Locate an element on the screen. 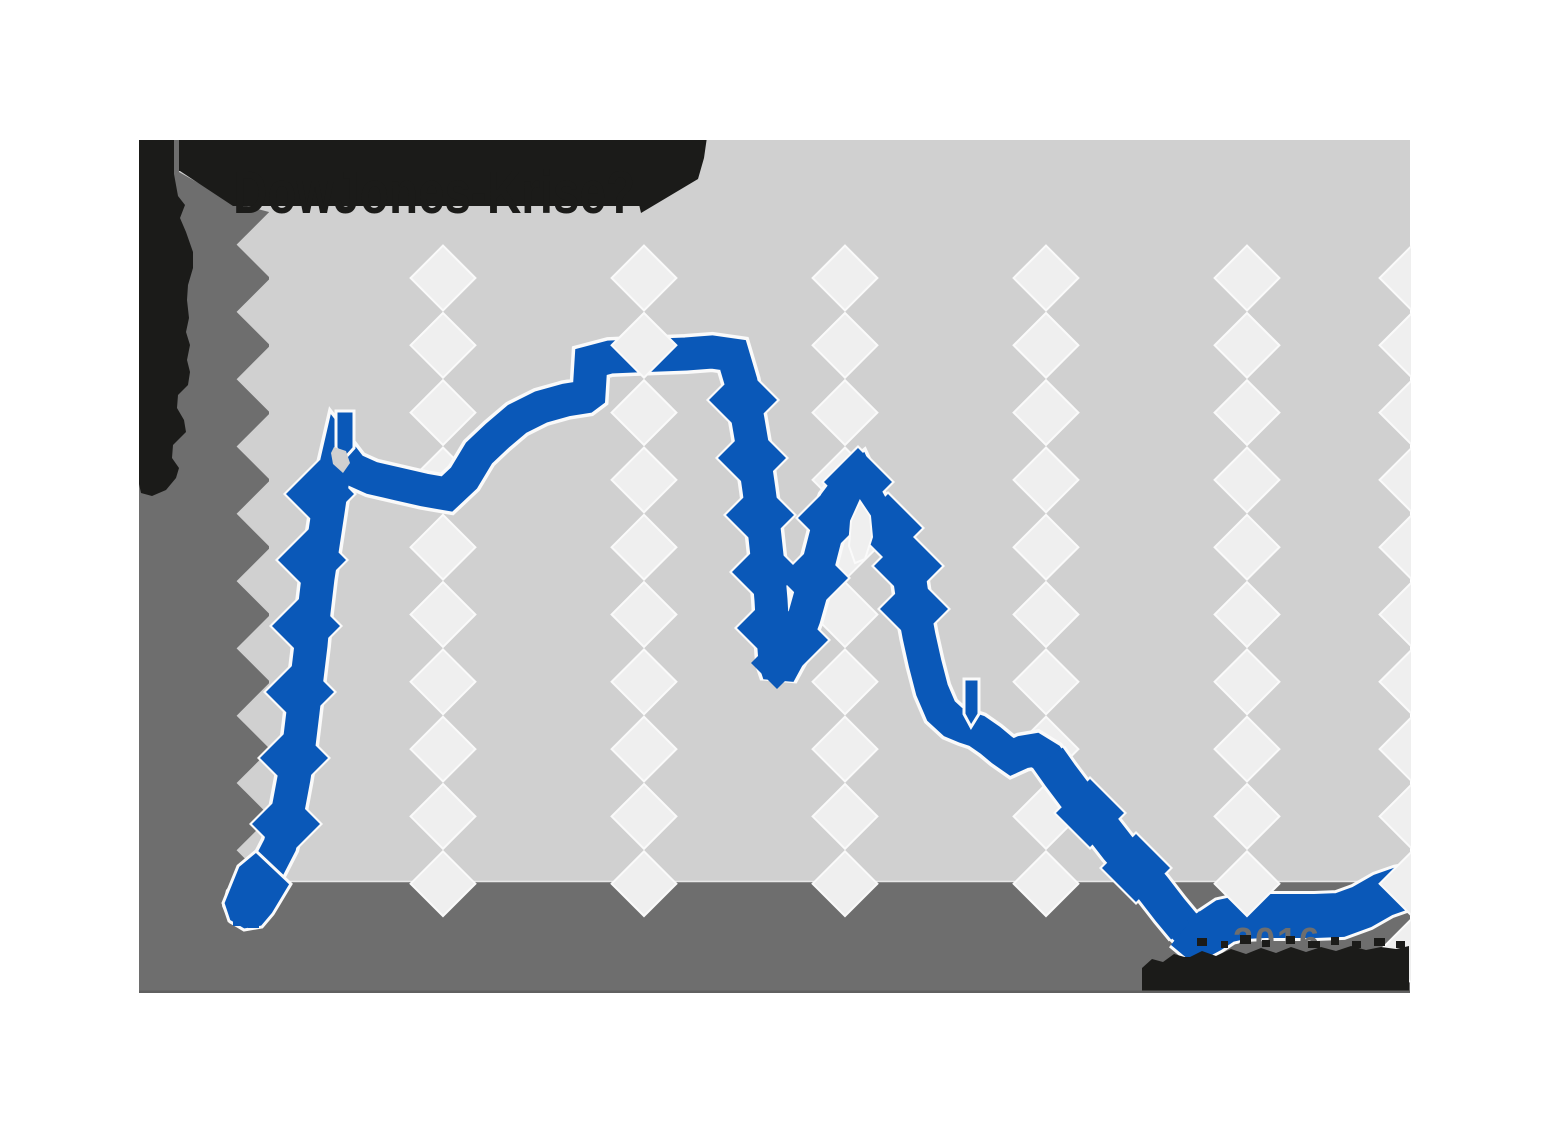 Image resolution: width=1552 pixels, height=1135 pixels. svg-text: DowJones-Krise? is located at coordinates (434, 192).